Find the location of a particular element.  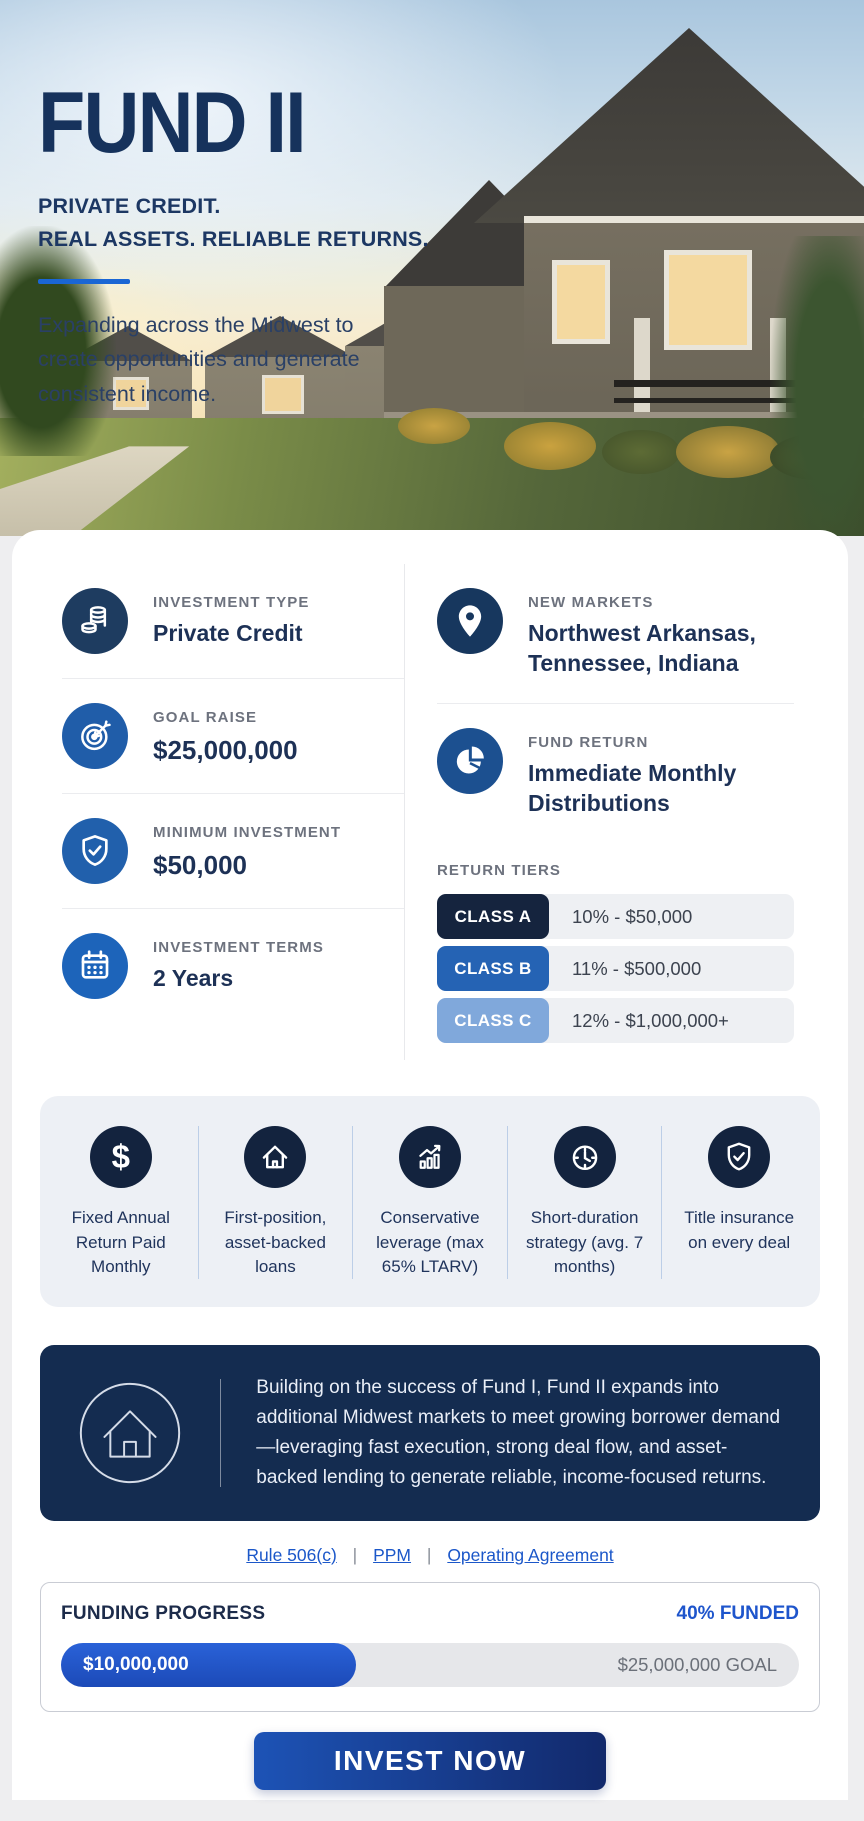

ppm-link: PPM is located at coordinates (392, 1554).